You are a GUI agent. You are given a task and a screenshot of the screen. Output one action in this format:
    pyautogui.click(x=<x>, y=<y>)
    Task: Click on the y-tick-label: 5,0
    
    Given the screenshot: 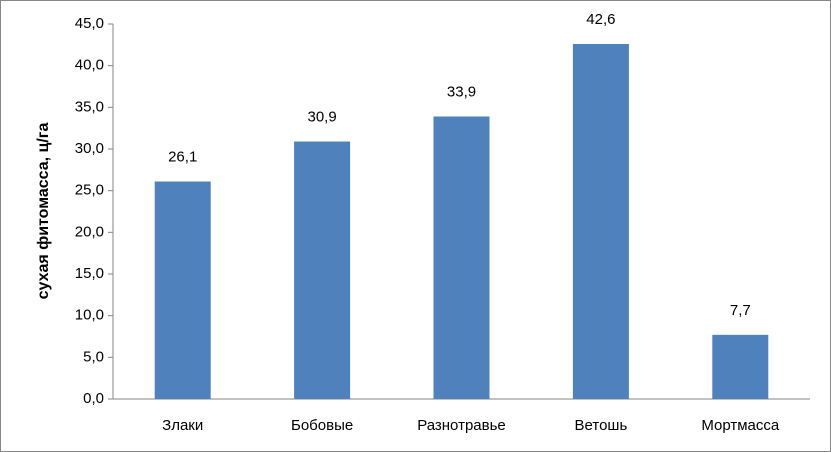 What is the action you would take?
    pyautogui.click(x=93, y=356)
    